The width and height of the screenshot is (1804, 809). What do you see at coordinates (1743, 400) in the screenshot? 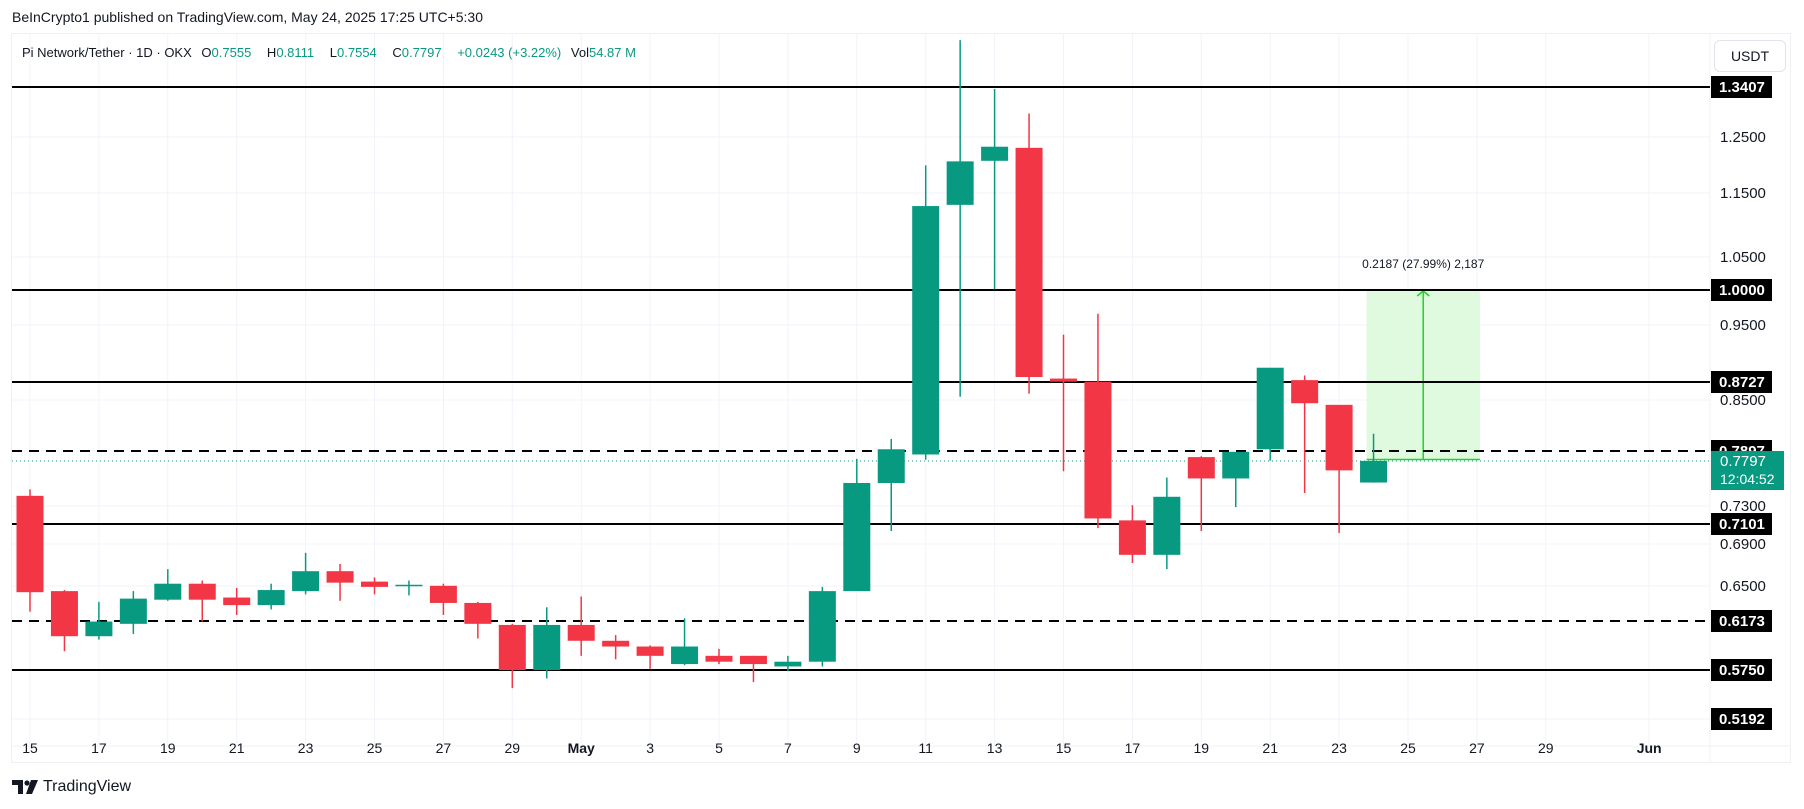
I see `price-tick-label: 0.8500` at bounding box center [1743, 400].